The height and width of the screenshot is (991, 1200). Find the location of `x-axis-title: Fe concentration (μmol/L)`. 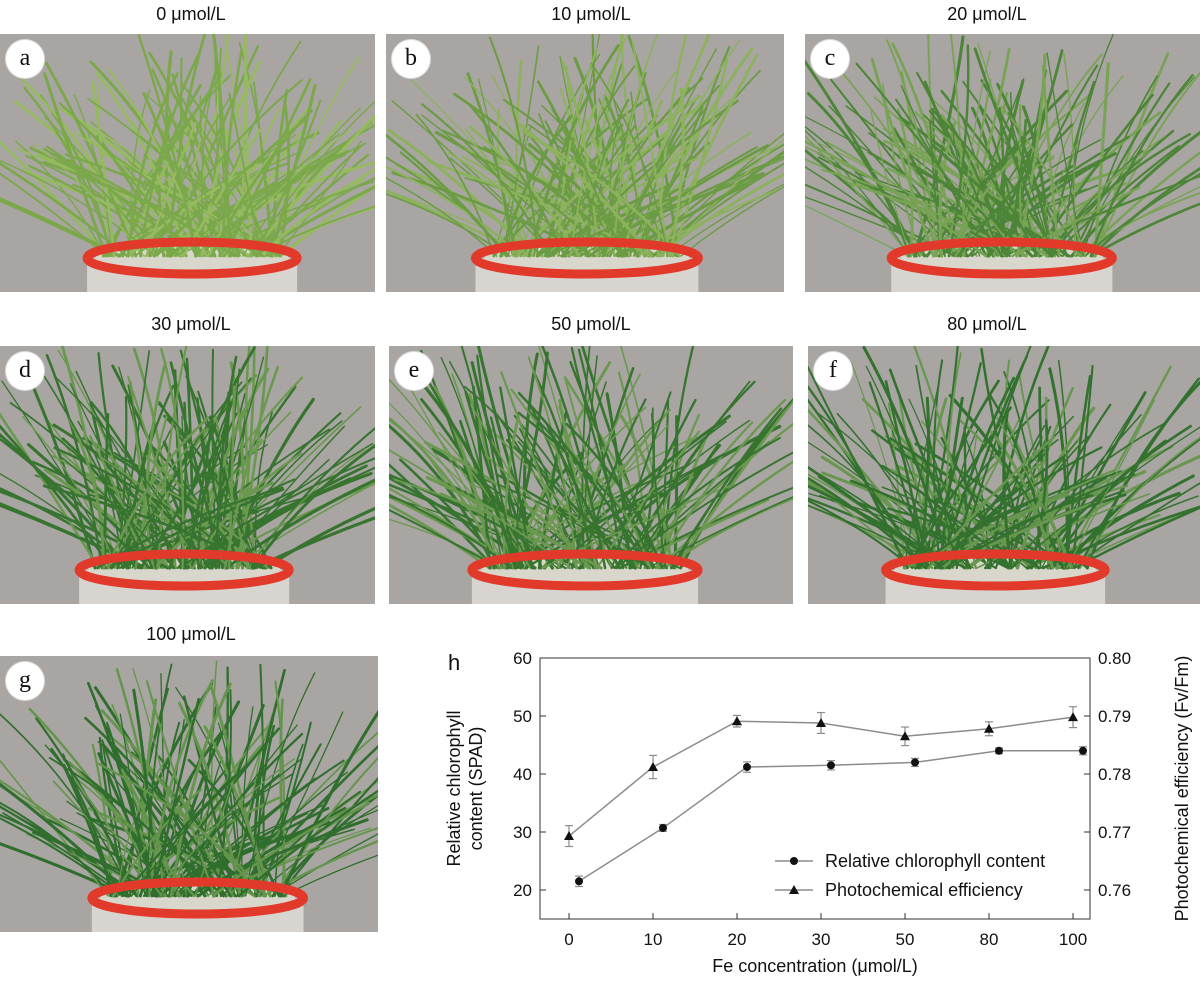

x-axis-title: Fe concentration (μmol/L) is located at coordinates (814, 966).